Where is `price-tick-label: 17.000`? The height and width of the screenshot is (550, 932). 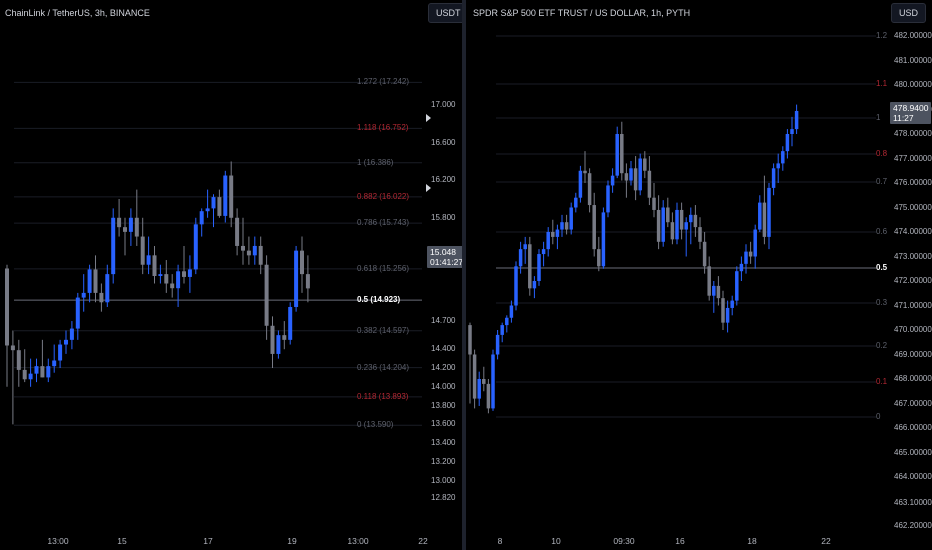
price-tick-label: 17.000 is located at coordinates (443, 105).